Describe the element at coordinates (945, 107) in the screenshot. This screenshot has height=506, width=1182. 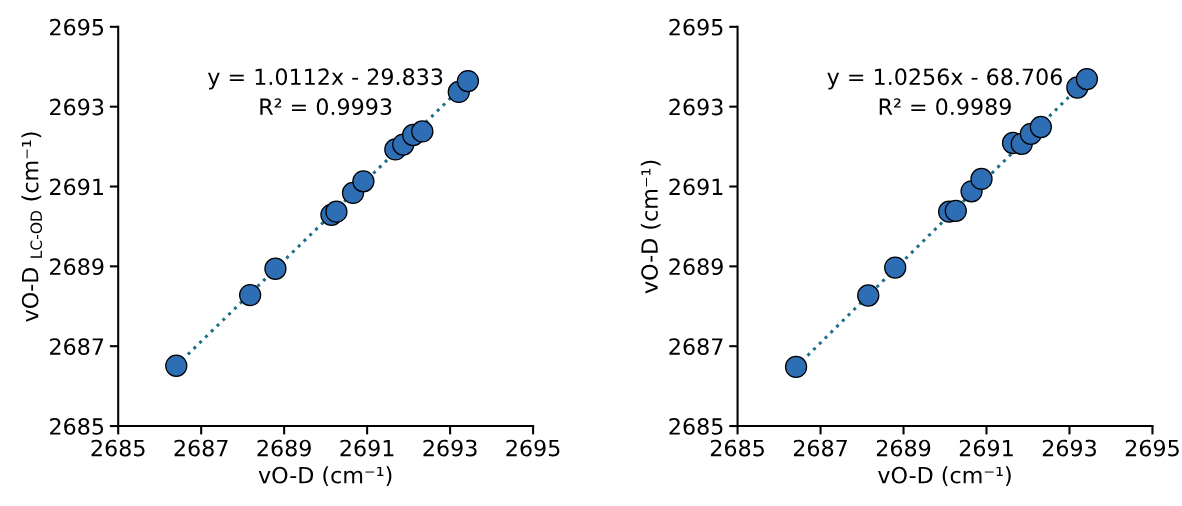
I see `annotation: R² = 0.9989` at that location.